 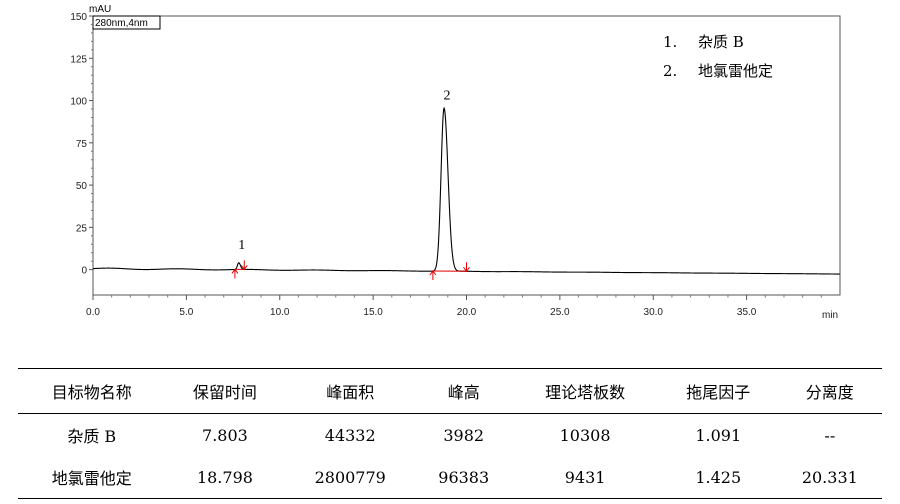 I want to click on table-cell: --, so click(x=830, y=435).